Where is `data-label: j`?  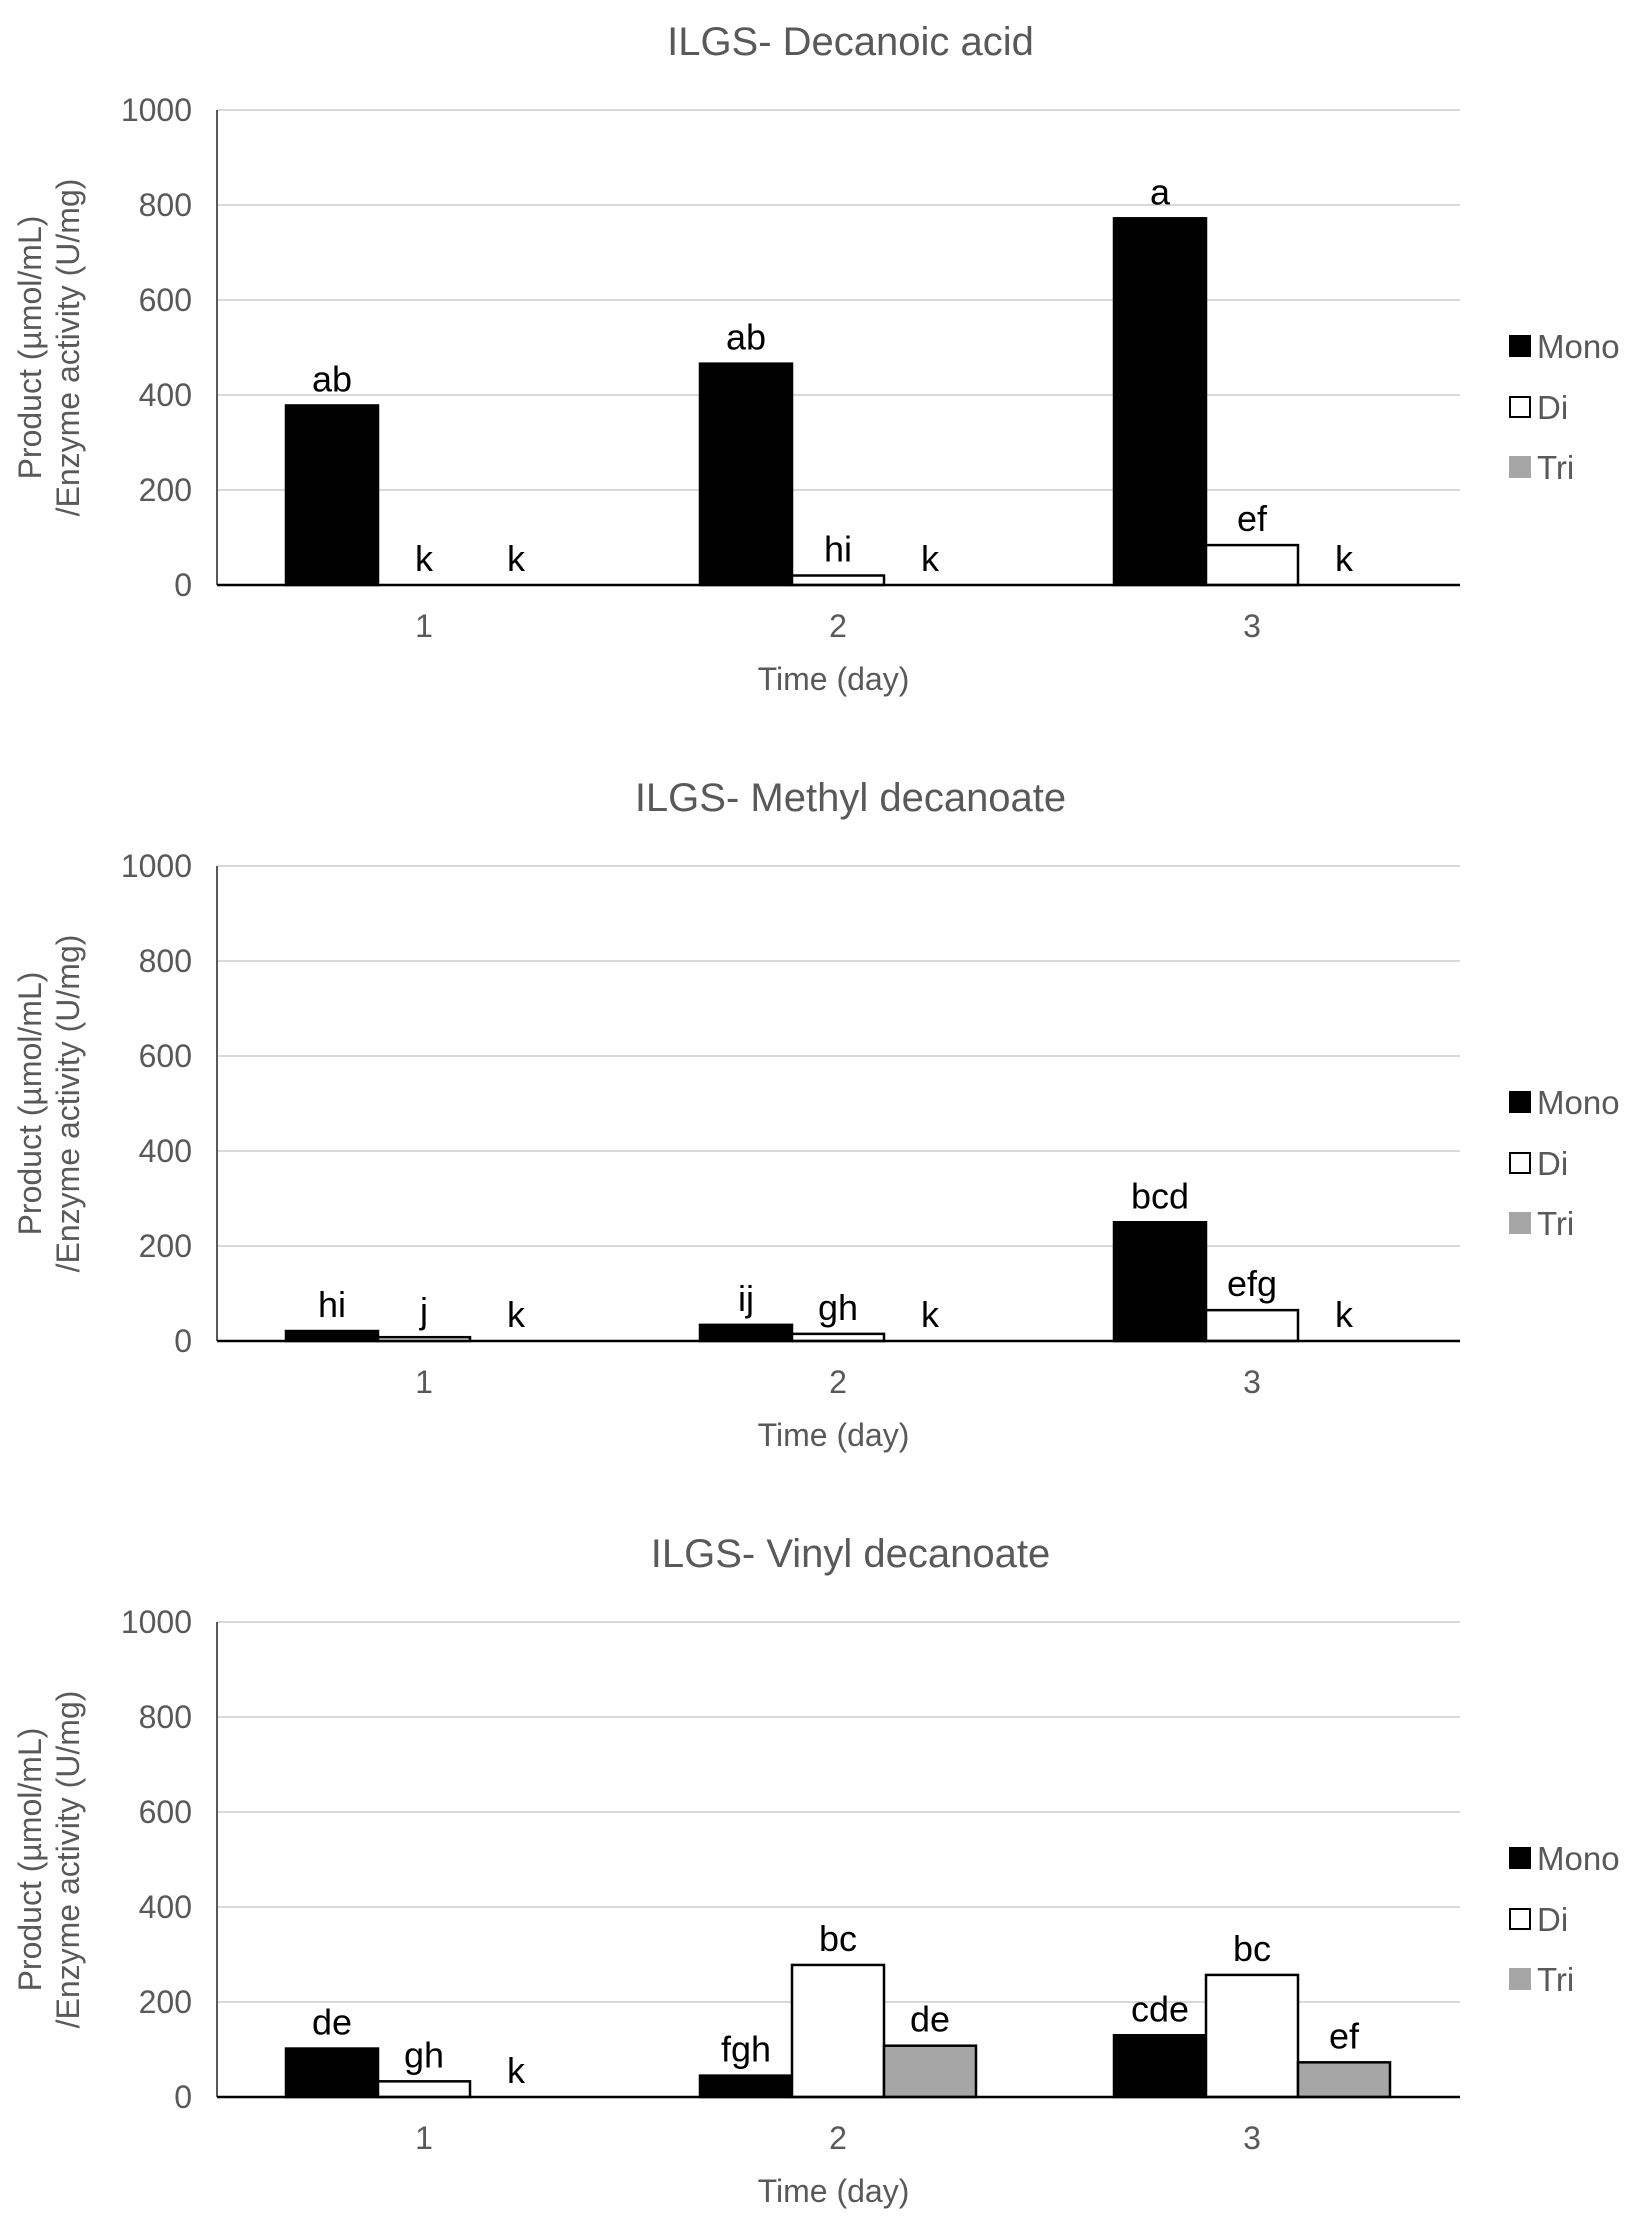 data-label: j is located at coordinates (423, 1310).